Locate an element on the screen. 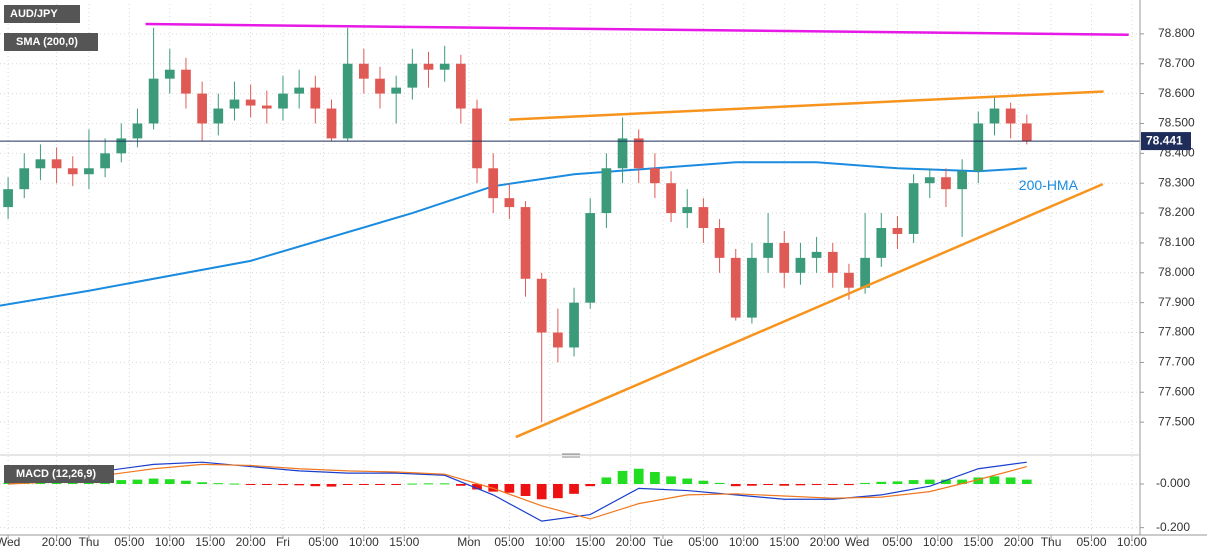 This screenshot has width=1207, height=555. y-tick-label: -0.200 is located at coordinates (1173, 527).